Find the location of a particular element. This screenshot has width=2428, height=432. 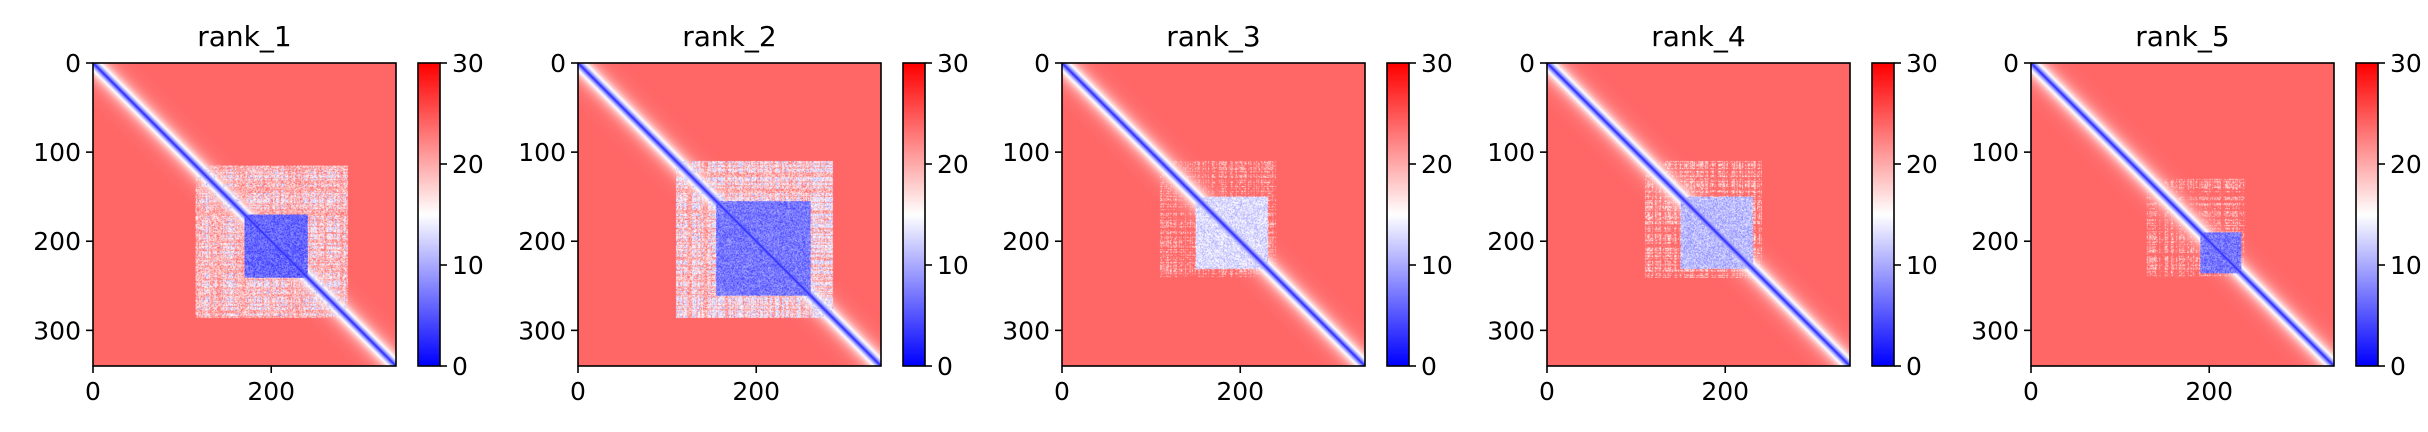

panel-title: rank_3 is located at coordinates (1213, 36).